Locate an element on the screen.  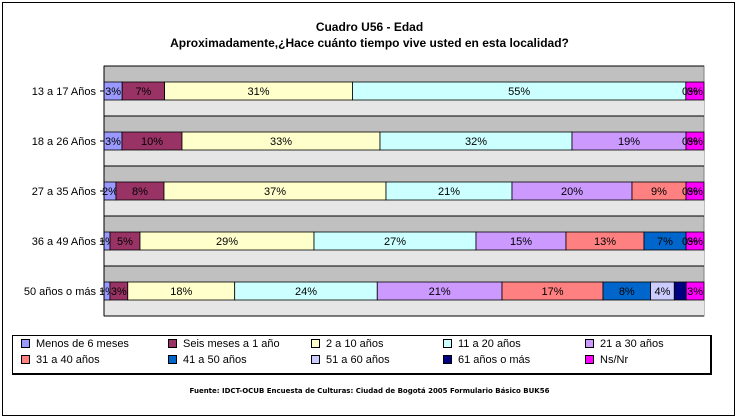
data-label: 18% is located at coordinates (181, 292).